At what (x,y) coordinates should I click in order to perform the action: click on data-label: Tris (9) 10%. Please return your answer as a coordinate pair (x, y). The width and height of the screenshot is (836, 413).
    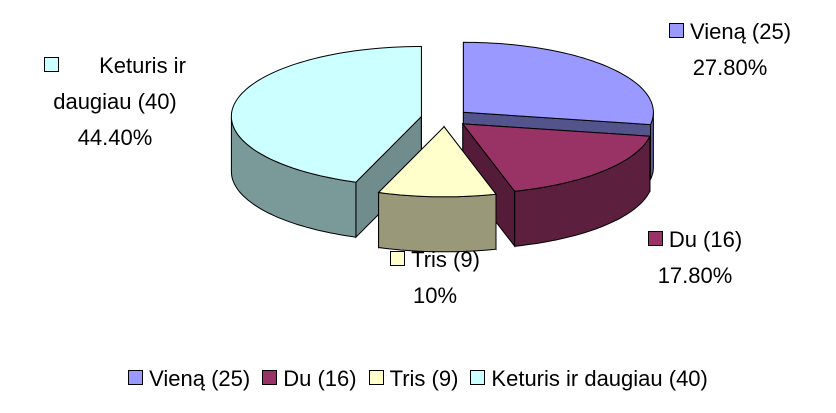
    Looking at the image, I should click on (435, 278).